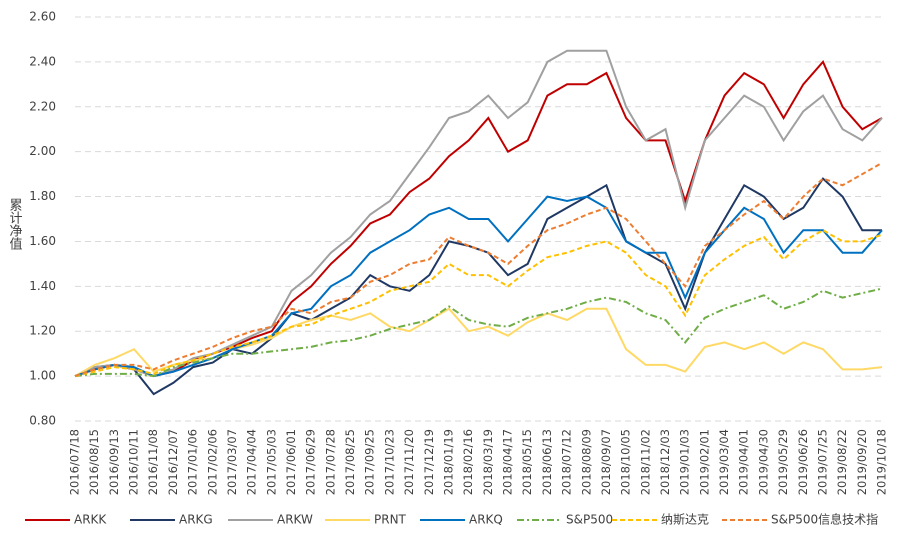 This screenshot has width=897, height=537. Describe the element at coordinates (311, 462) in the screenshot. I see `x-tick-label: 2017/06/29` at that location.